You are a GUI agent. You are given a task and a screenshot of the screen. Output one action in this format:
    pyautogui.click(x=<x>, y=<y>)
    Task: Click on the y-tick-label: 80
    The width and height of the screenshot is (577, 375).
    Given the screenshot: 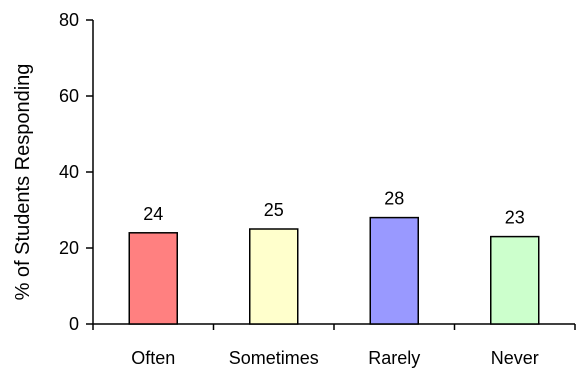 What is the action you would take?
    pyautogui.click(x=69, y=20)
    